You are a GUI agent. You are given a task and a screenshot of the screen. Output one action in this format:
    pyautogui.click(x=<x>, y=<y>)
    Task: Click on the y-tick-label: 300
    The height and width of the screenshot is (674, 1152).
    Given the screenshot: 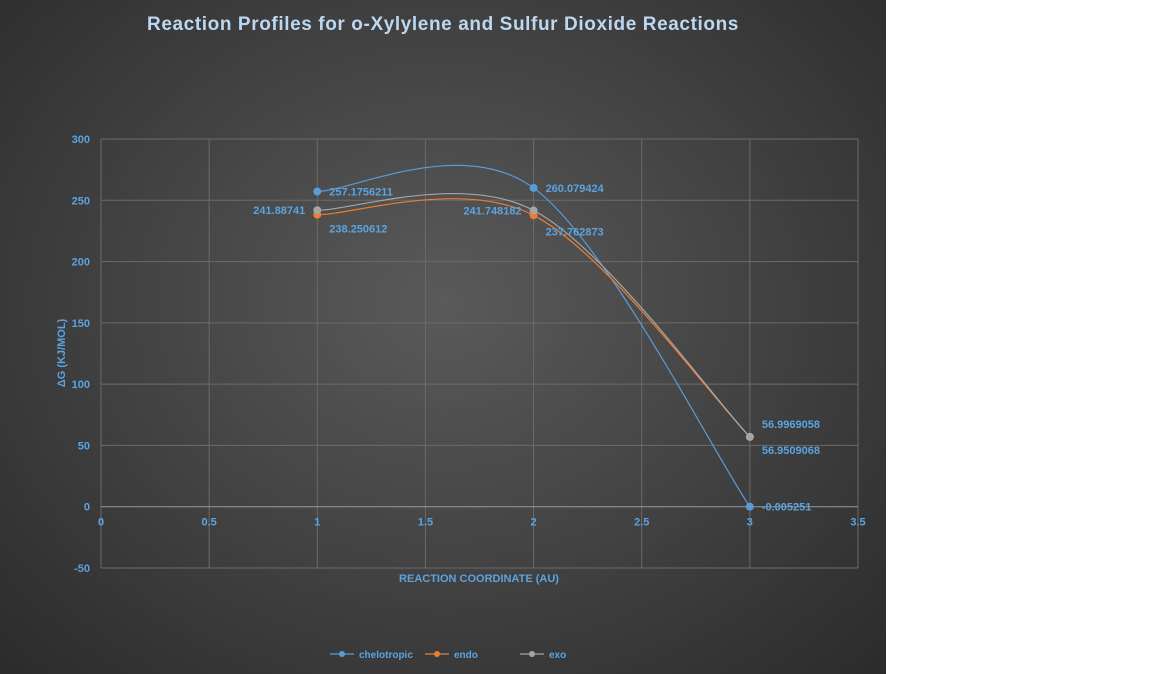 What is the action you would take?
    pyautogui.click(x=81, y=140)
    